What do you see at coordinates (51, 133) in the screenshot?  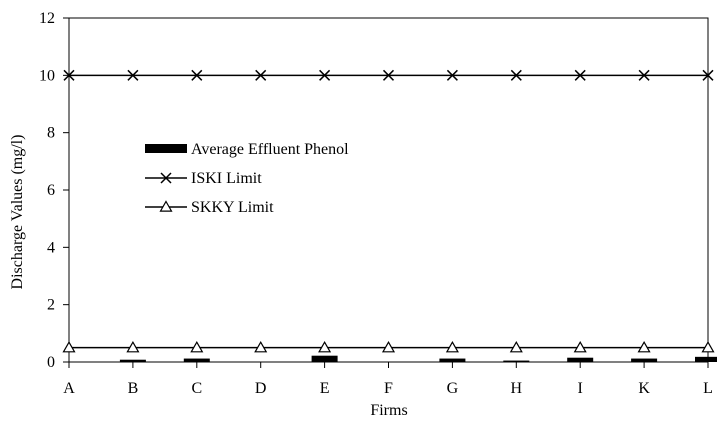 I see `y-tick-label: 8` at bounding box center [51, 133].